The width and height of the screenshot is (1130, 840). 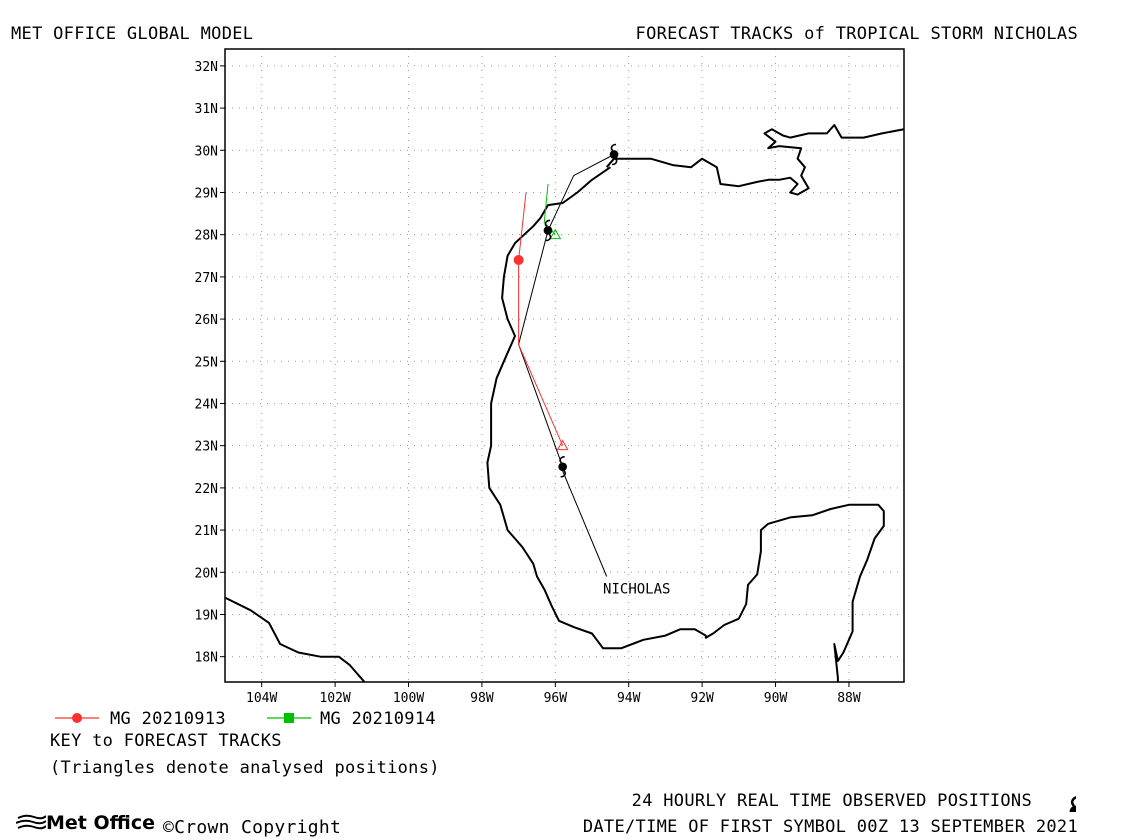 I want to click on storm-label-leader, so click(x=585, y=523).